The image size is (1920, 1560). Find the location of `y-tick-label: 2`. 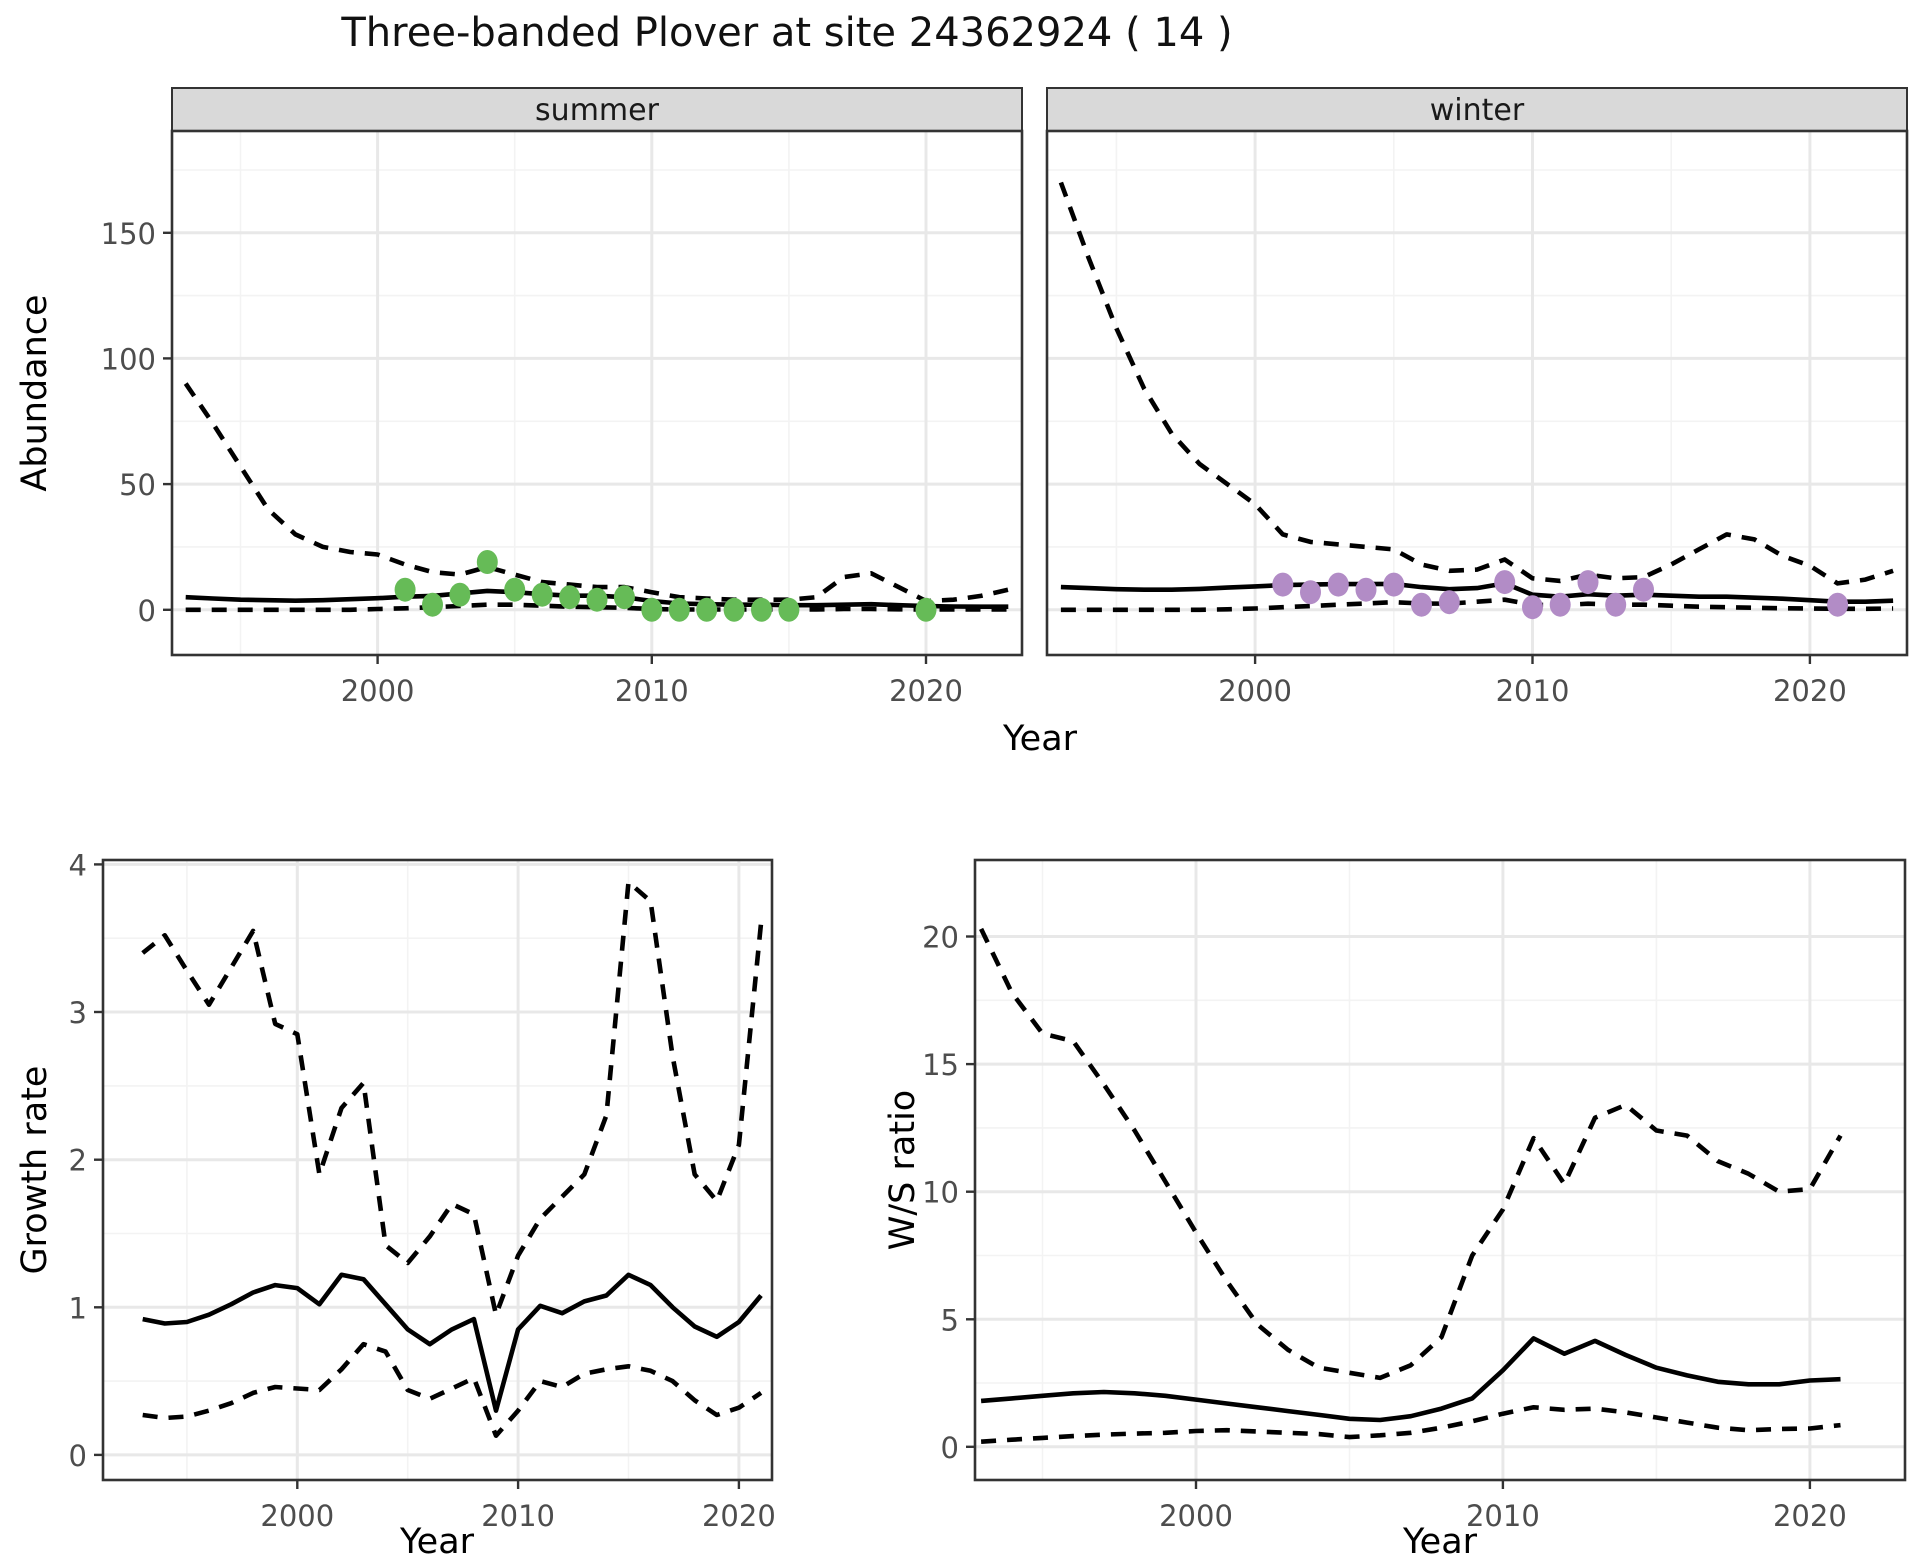

y-tick-label: 2 is located at coordinates (78, 1161).